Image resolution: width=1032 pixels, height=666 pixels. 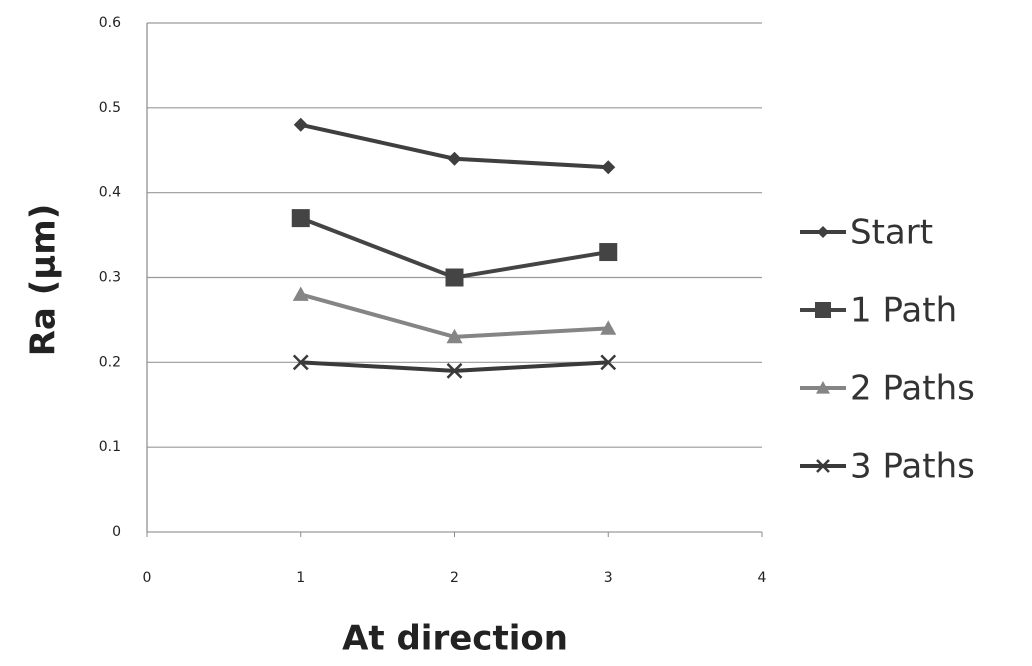 What do you see at coordinates (110, 278) in the screenshot?
I see `y-tick-label: 0.3` at bounding box center [110, 278].